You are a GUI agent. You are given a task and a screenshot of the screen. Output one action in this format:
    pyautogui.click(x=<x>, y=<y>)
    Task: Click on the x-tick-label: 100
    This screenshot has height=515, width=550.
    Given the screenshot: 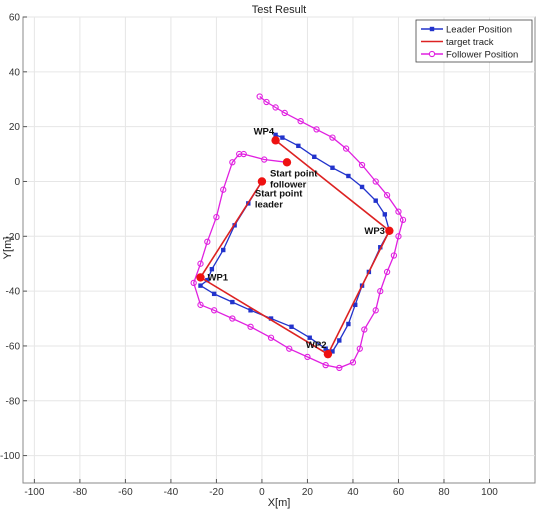 What is the action you would take?
    pyautogui.click(x=489, y=492)
    